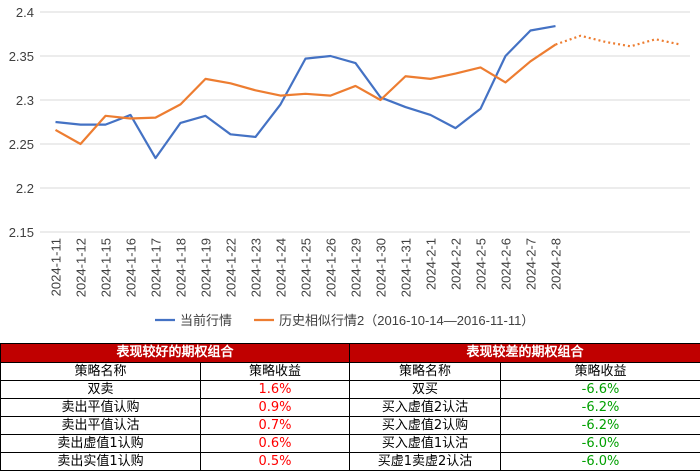 The image size is (700, 472). Describe the element at coordinates (256, 267) in the screenshot. I see `x-tick-label: 2024-1-23` at that location.